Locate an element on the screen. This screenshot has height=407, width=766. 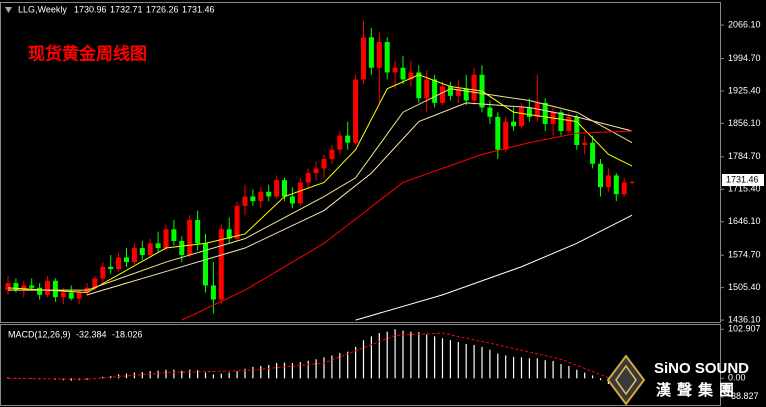
logo-diamond is located at coordinates (626, 380).